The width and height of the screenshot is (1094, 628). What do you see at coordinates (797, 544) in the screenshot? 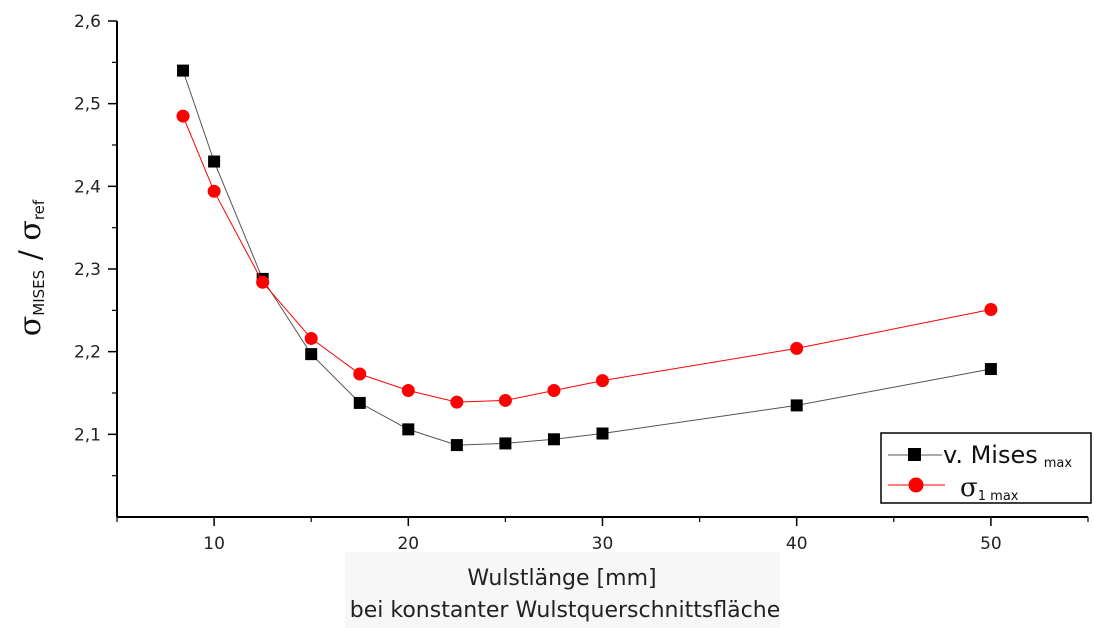
I see `x-tick-label: 40` at bounding box center [797, 544].